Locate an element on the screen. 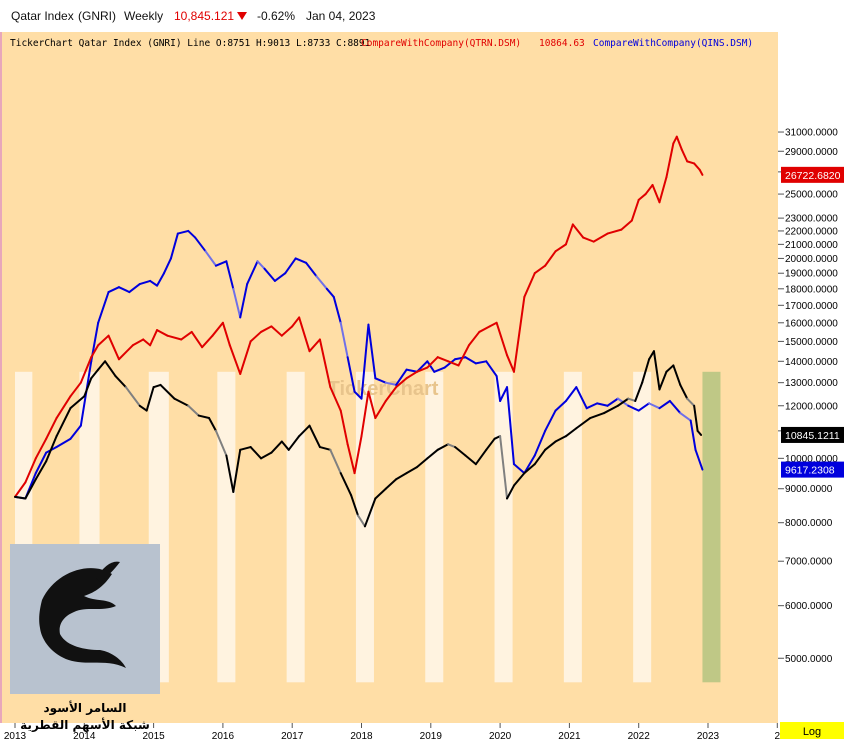 This screenshot has width=844, height=744. legend-qtrn-label: CompareWithCompany(QTRN.DSM) is located at coordinates (441, 43).